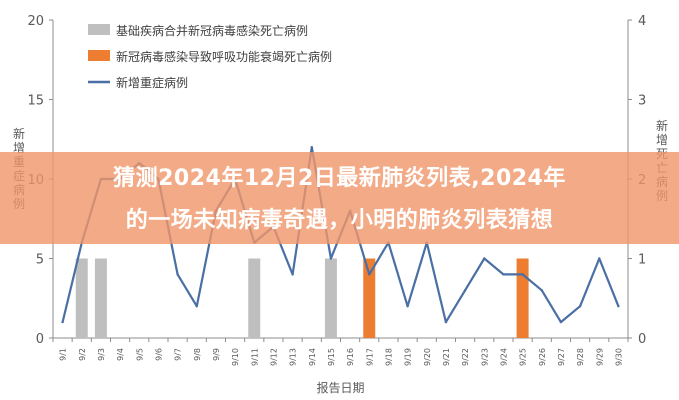 The height and width of the screenshot is (400, 679). What do you see at coordinates (40, 339) in the screenshot?
I see `left-y-tick-label: 0` at bounding box center [40, 339].